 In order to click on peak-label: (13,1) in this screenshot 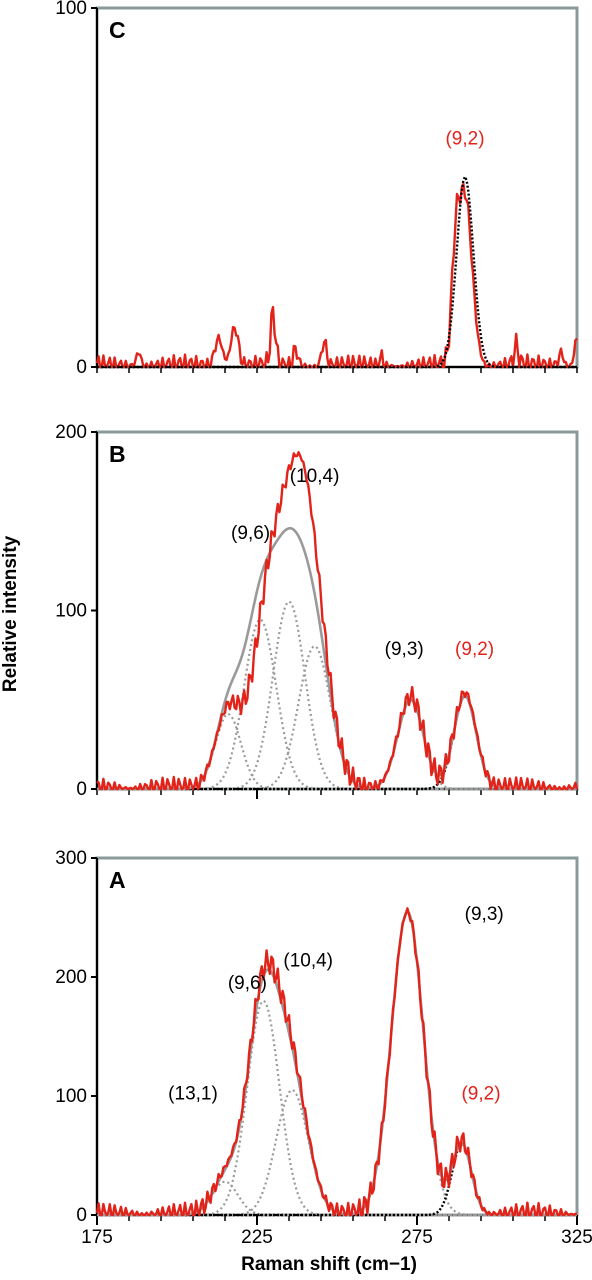, I will do `click(193, 1094)`.